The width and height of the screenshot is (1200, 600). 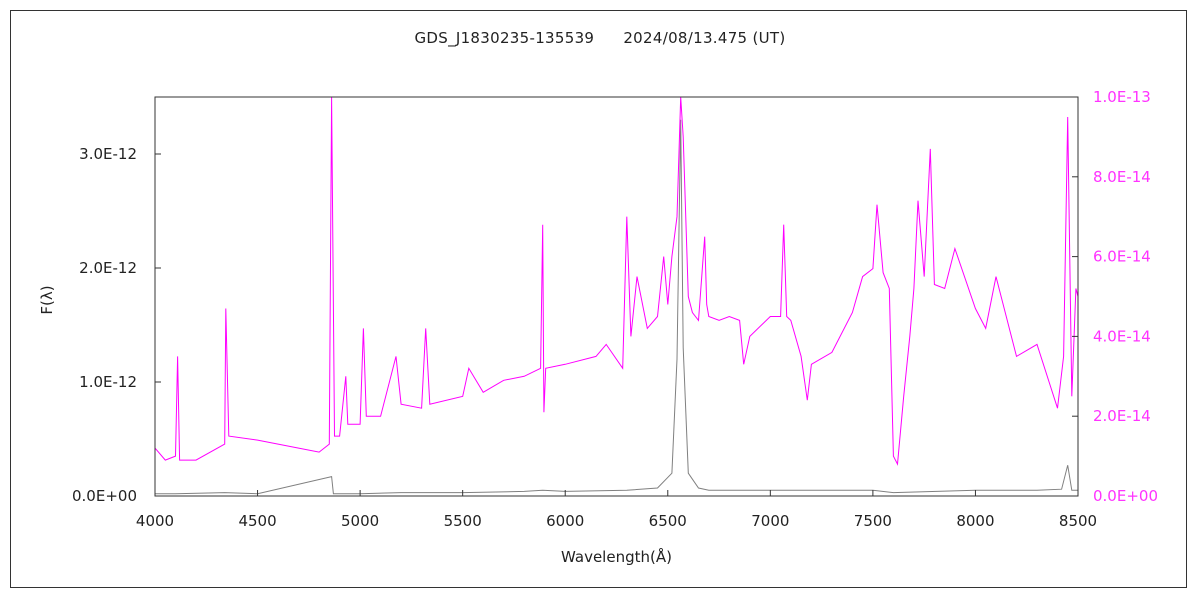 I want to click on x-axis-label: Wavelength(Å), so click(x=616, y=556).